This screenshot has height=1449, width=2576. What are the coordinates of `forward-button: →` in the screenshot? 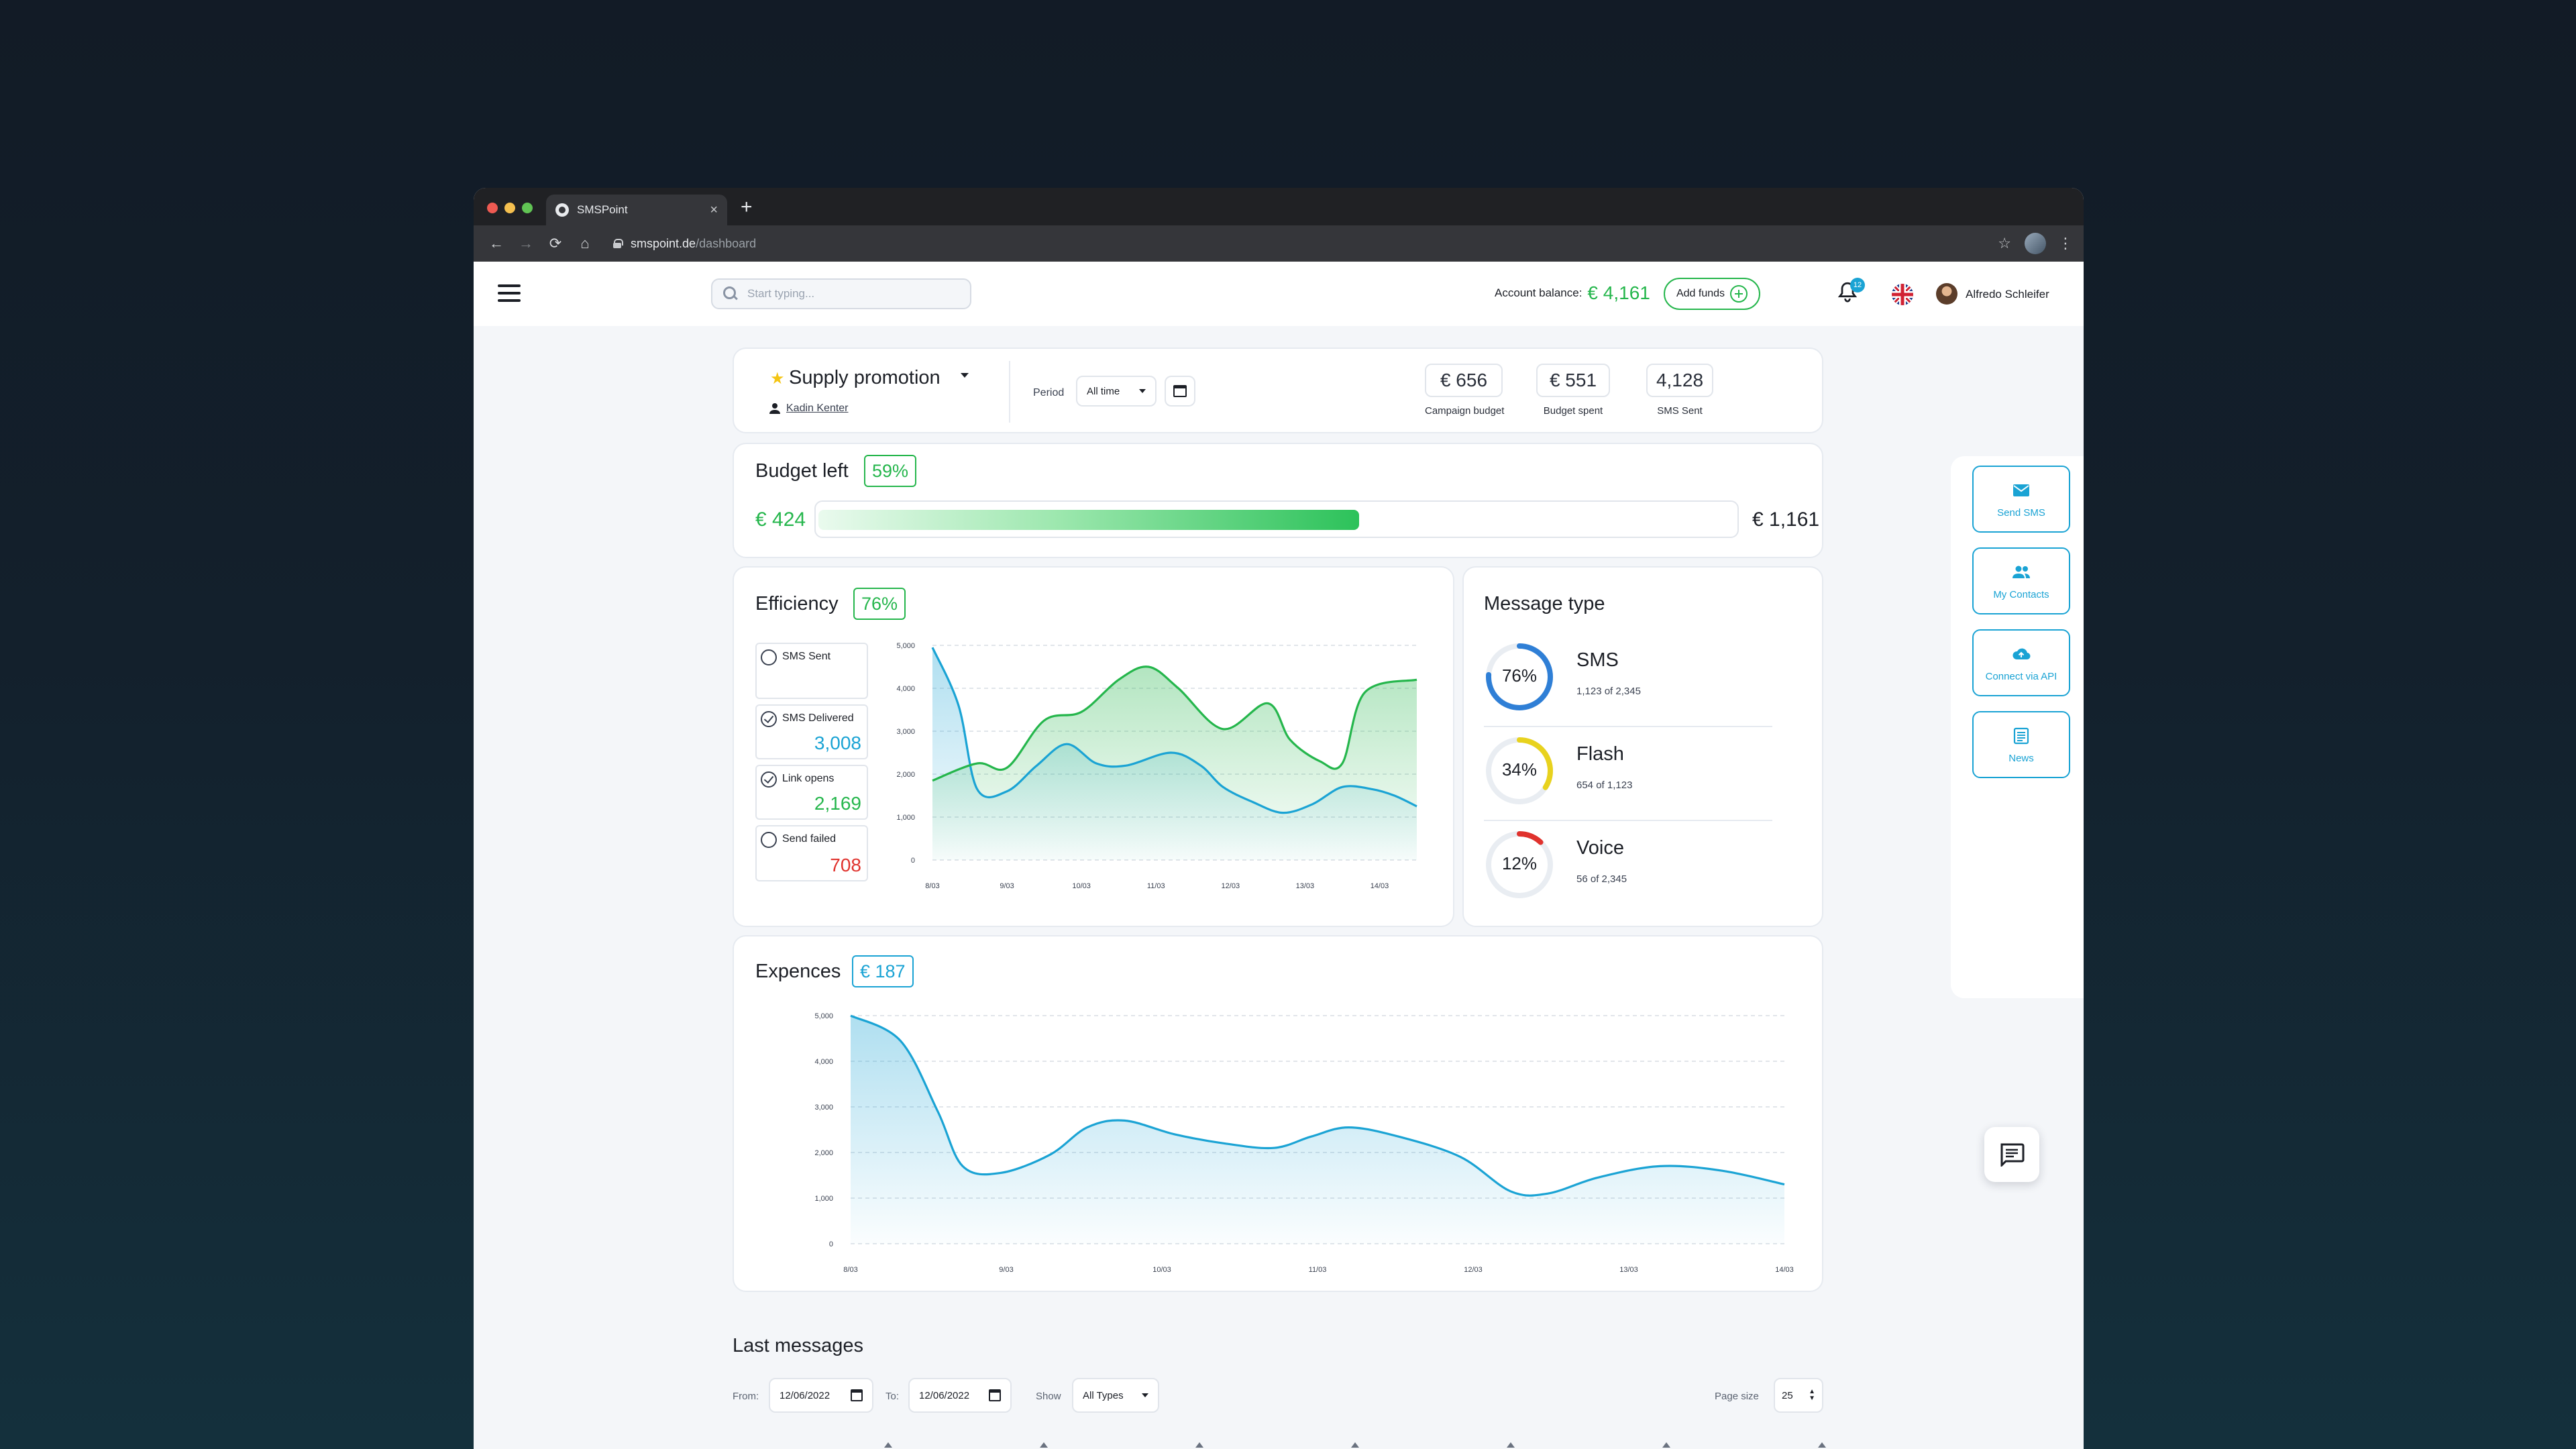 It's located at (526, 243).